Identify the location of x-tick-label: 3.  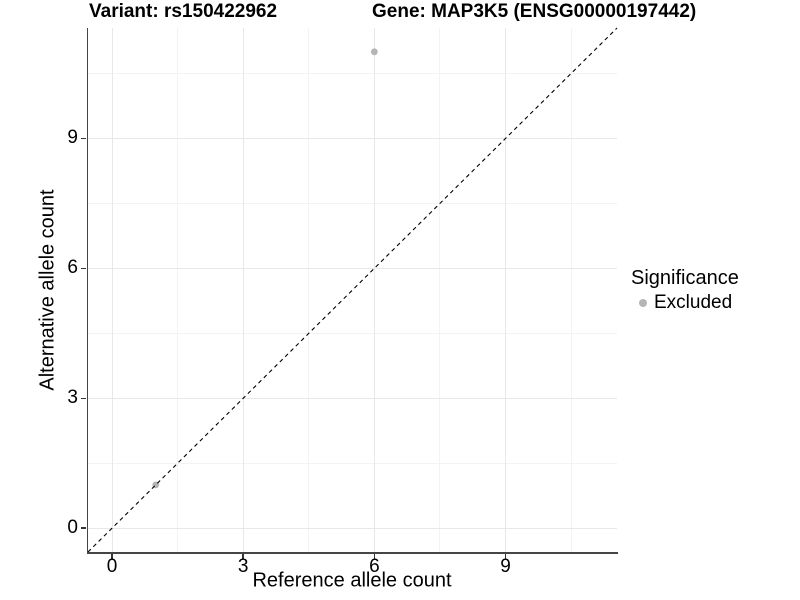
(243, 566).